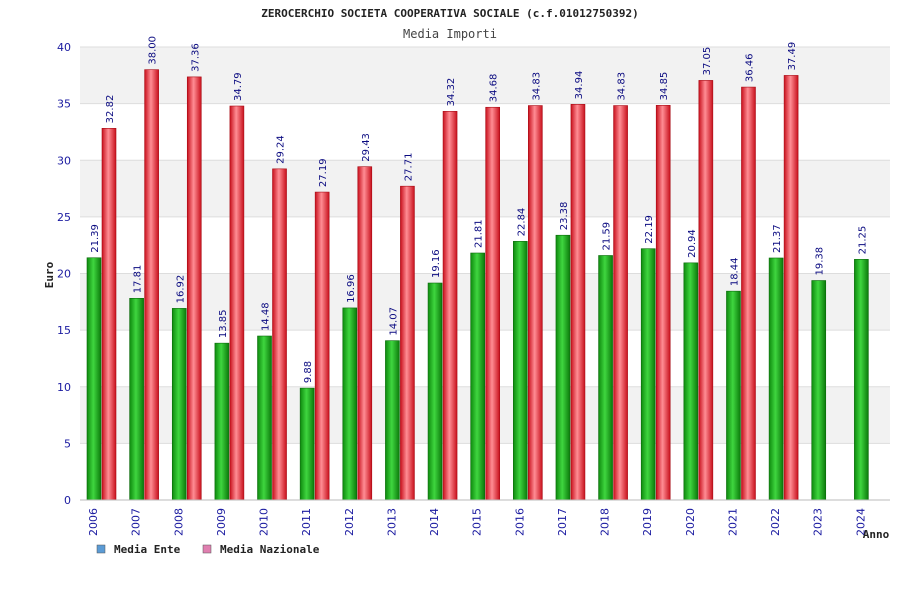 This screenshot has width=900, height=600. I want to click on value-label-ente: 23.38, so click(564, 216).